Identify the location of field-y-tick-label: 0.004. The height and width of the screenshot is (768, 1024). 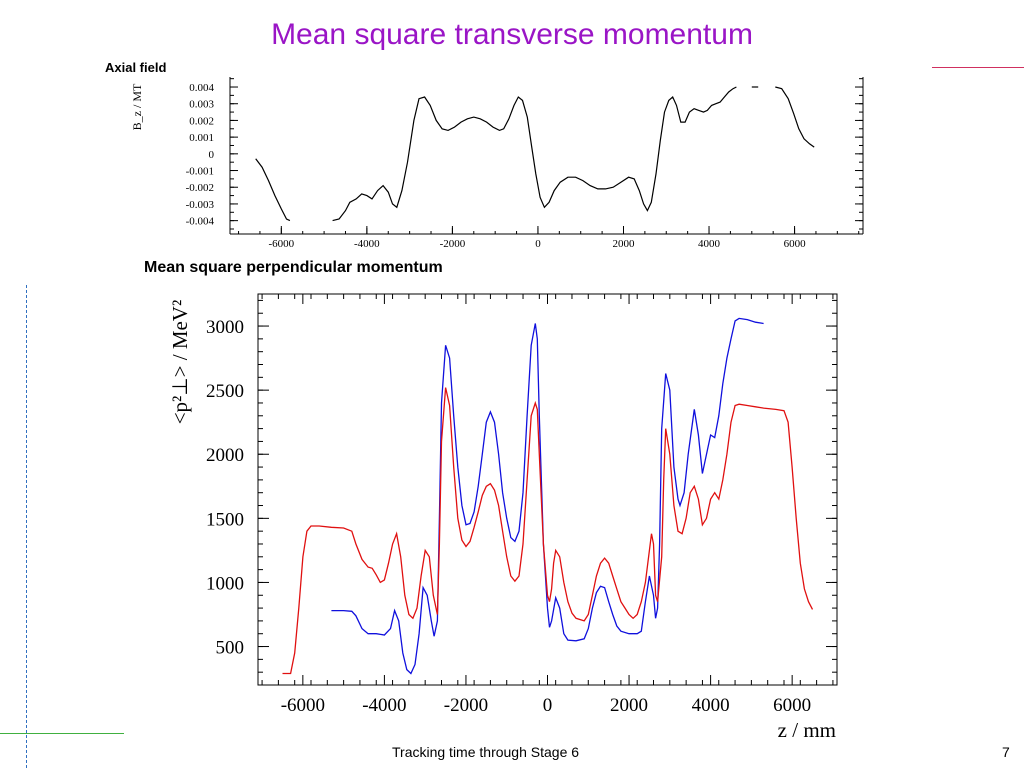
(201, 88).